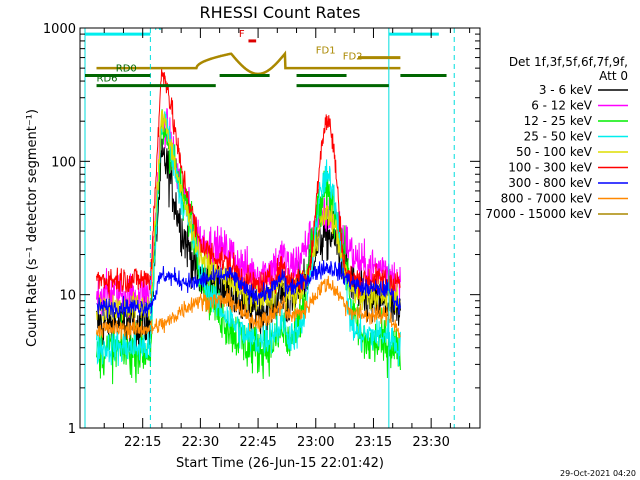 This screenshot has height=480, width=640. What do you see at coordinates (538, 214) in the screenshot?
I see `legend-entry-label: 7000 - 15000 keV` at bounding box center [538, 214].